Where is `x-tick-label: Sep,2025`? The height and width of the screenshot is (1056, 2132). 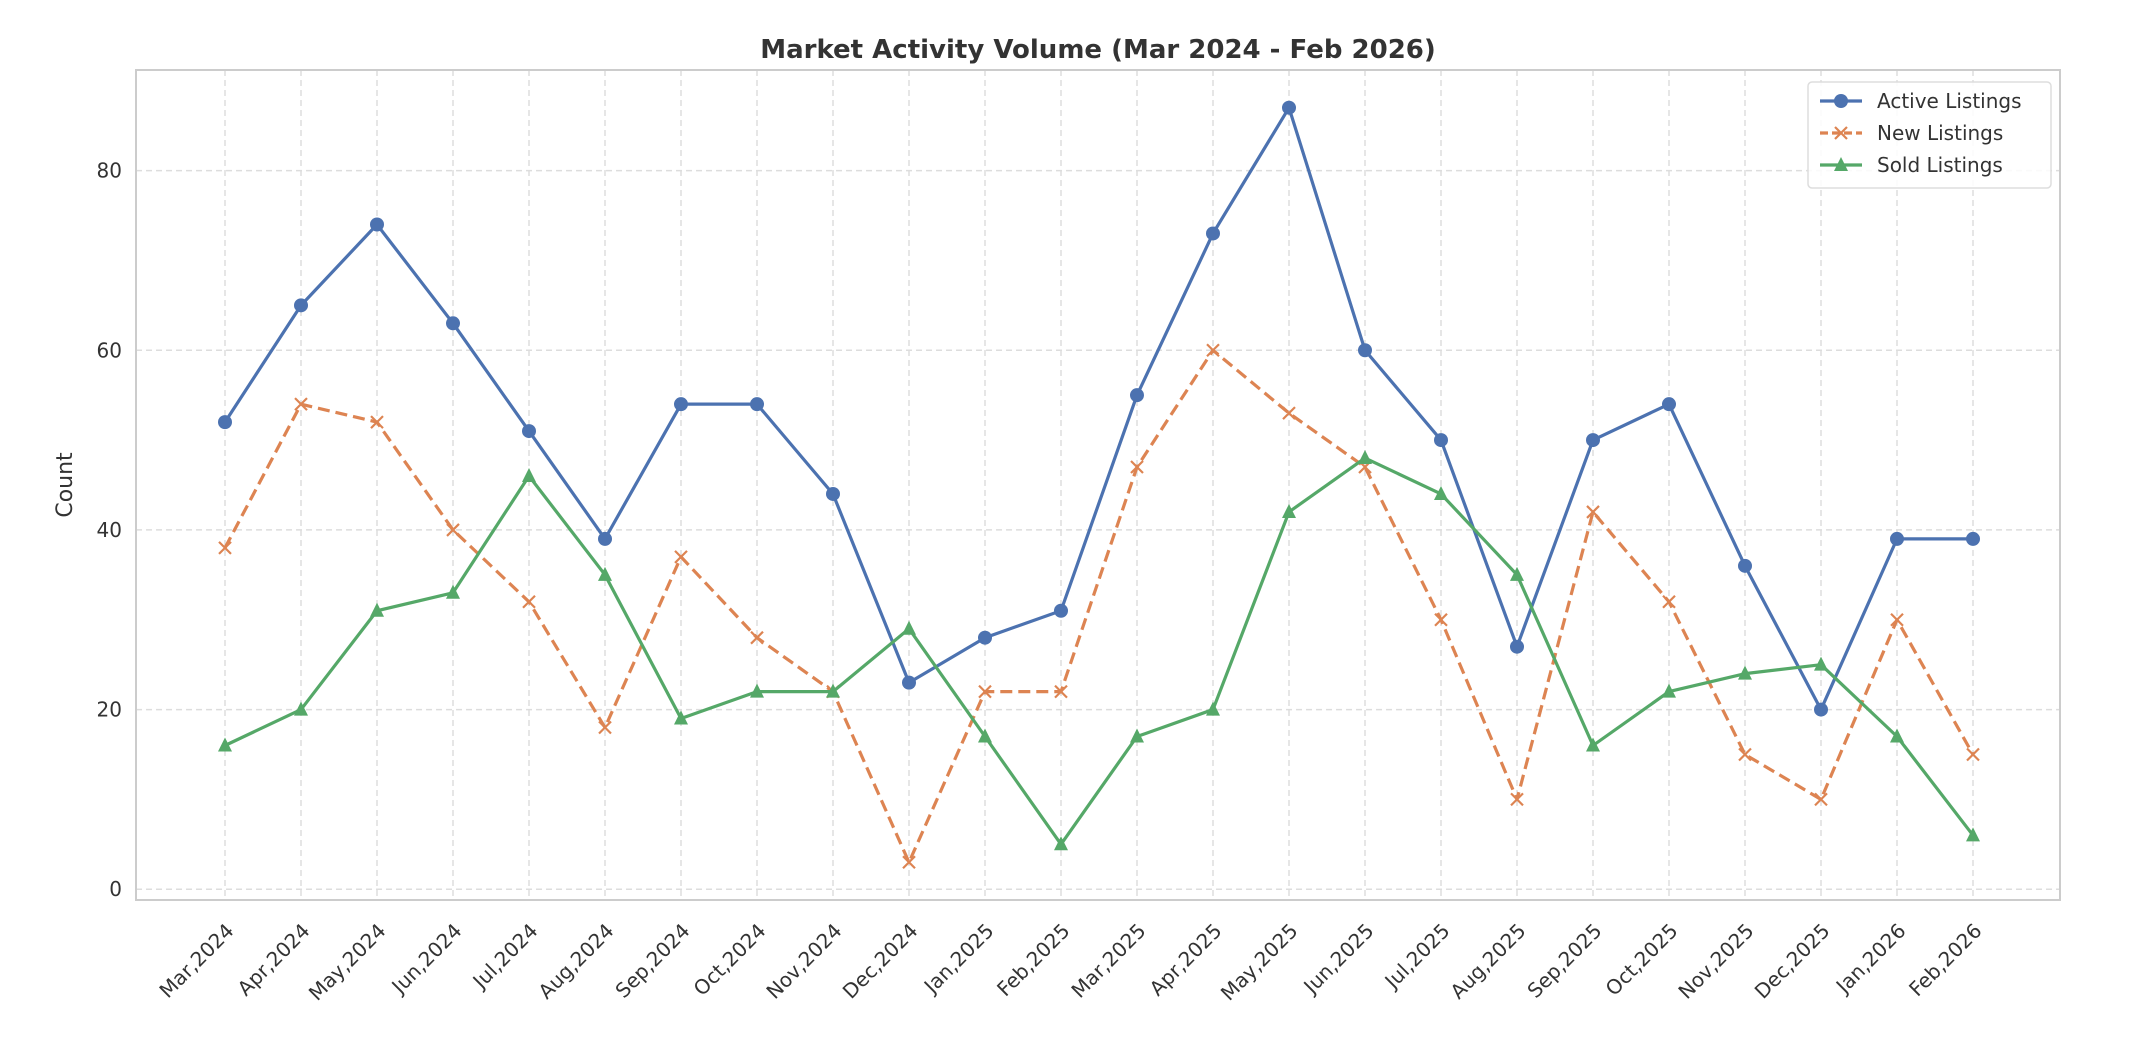
x-tick-label: Sep,2025 is located at coordinates (1564, 961).